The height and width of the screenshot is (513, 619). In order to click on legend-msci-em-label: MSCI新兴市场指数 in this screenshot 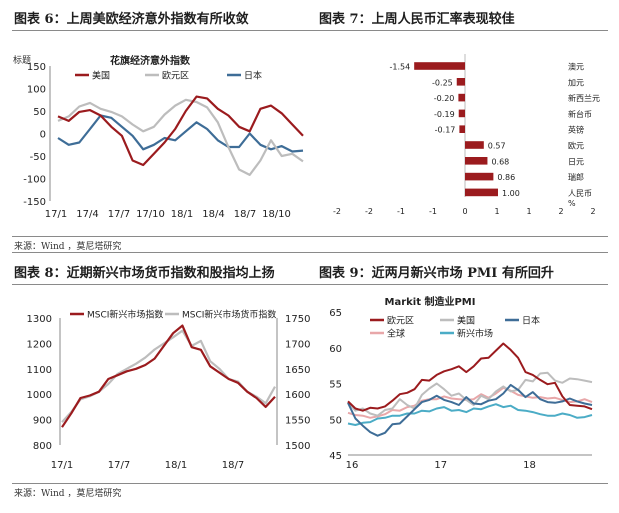, I will do `click(125, 315)`.